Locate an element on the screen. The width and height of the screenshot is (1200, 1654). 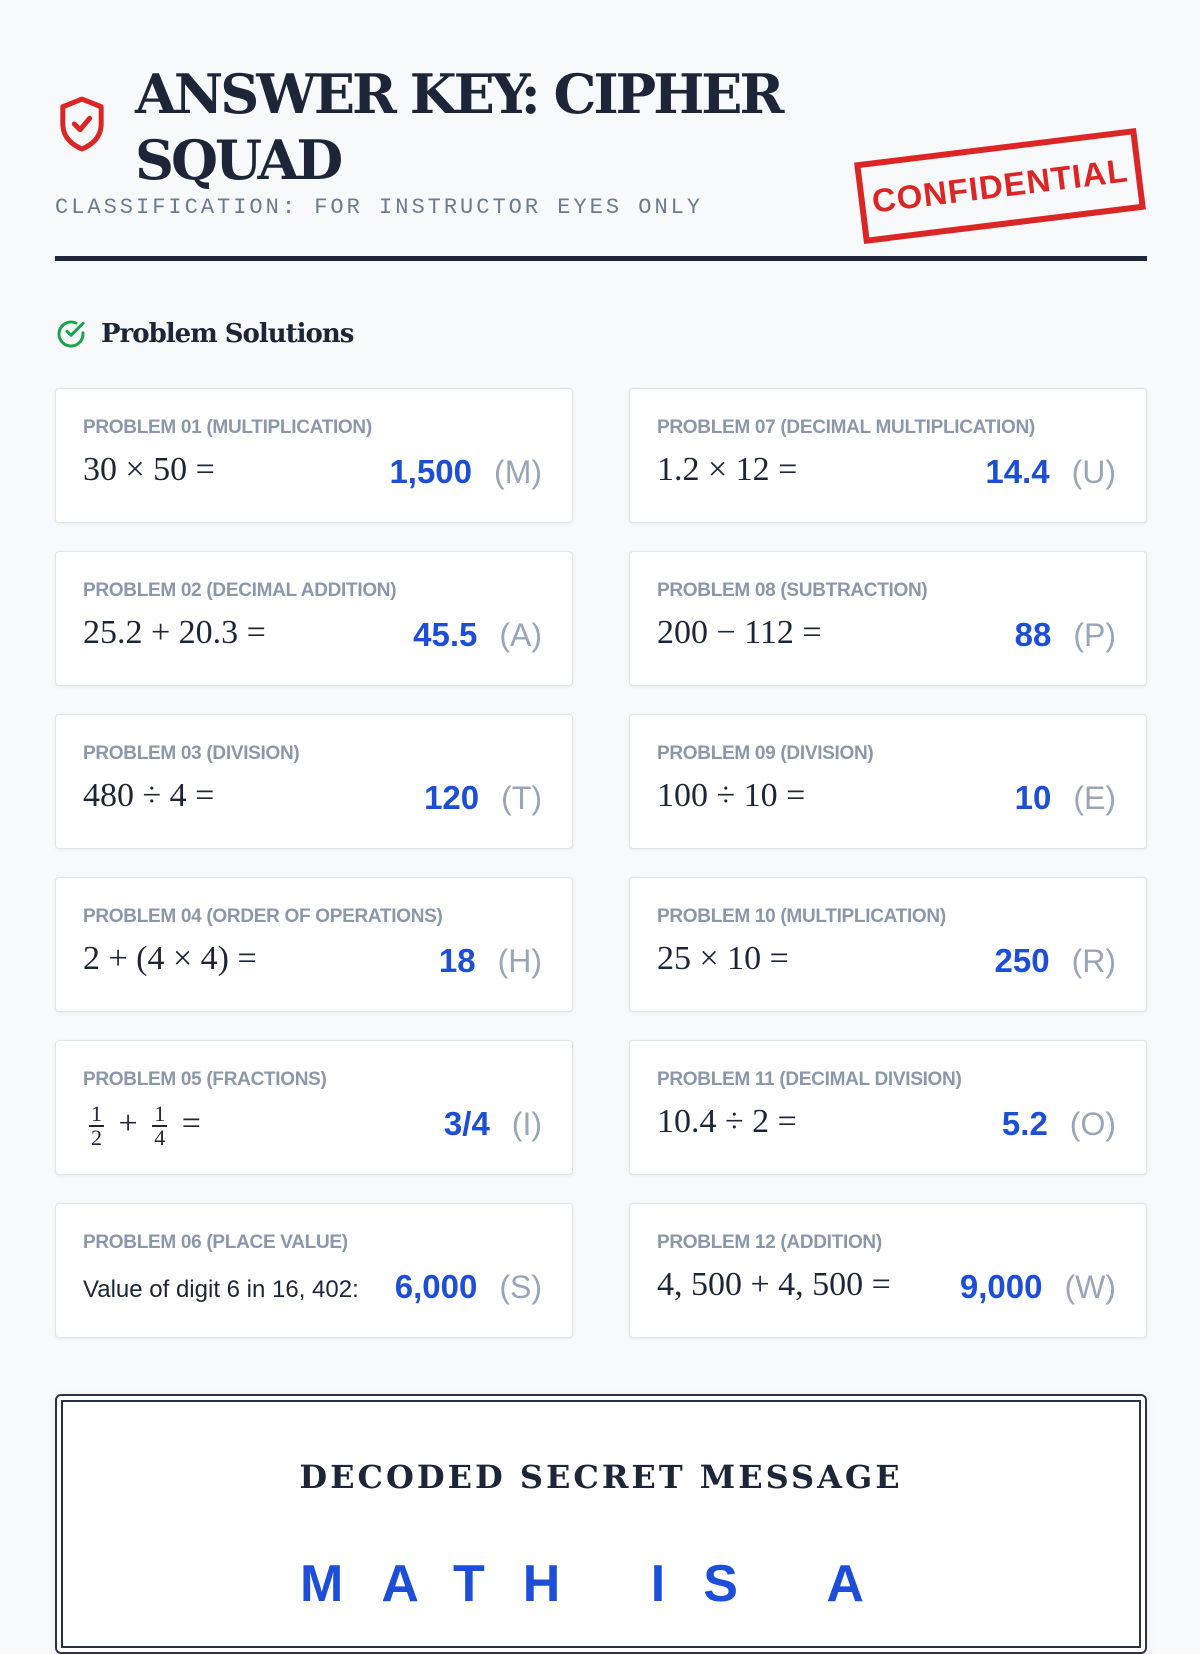
problem-card: PROBLEM 09 (DIVISION) 100 ÷ 10 = 10 (E) is located at coordinates (888, 781).